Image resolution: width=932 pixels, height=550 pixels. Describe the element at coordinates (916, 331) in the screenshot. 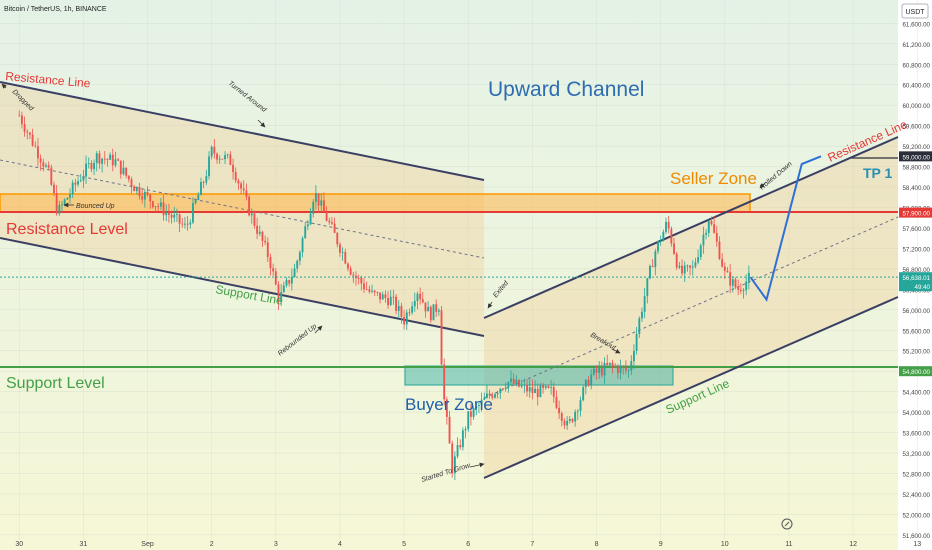

I see `price-tick-label: 55,600.00` at that location.